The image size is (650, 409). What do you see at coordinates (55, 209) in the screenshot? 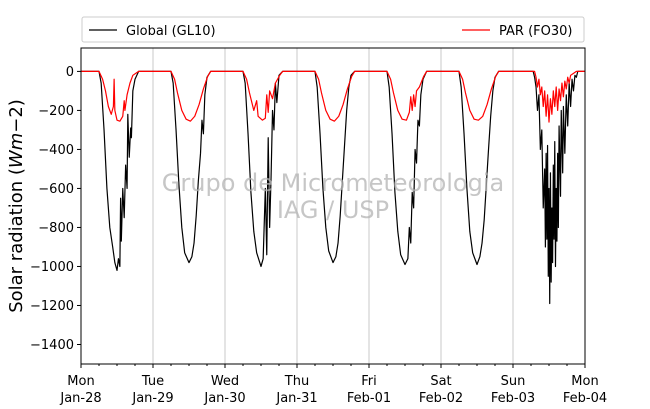
I see `y-axis: 0 −200 −400 −600 −800 −1000 −1200 −1400` at bounding box center [55, 209].